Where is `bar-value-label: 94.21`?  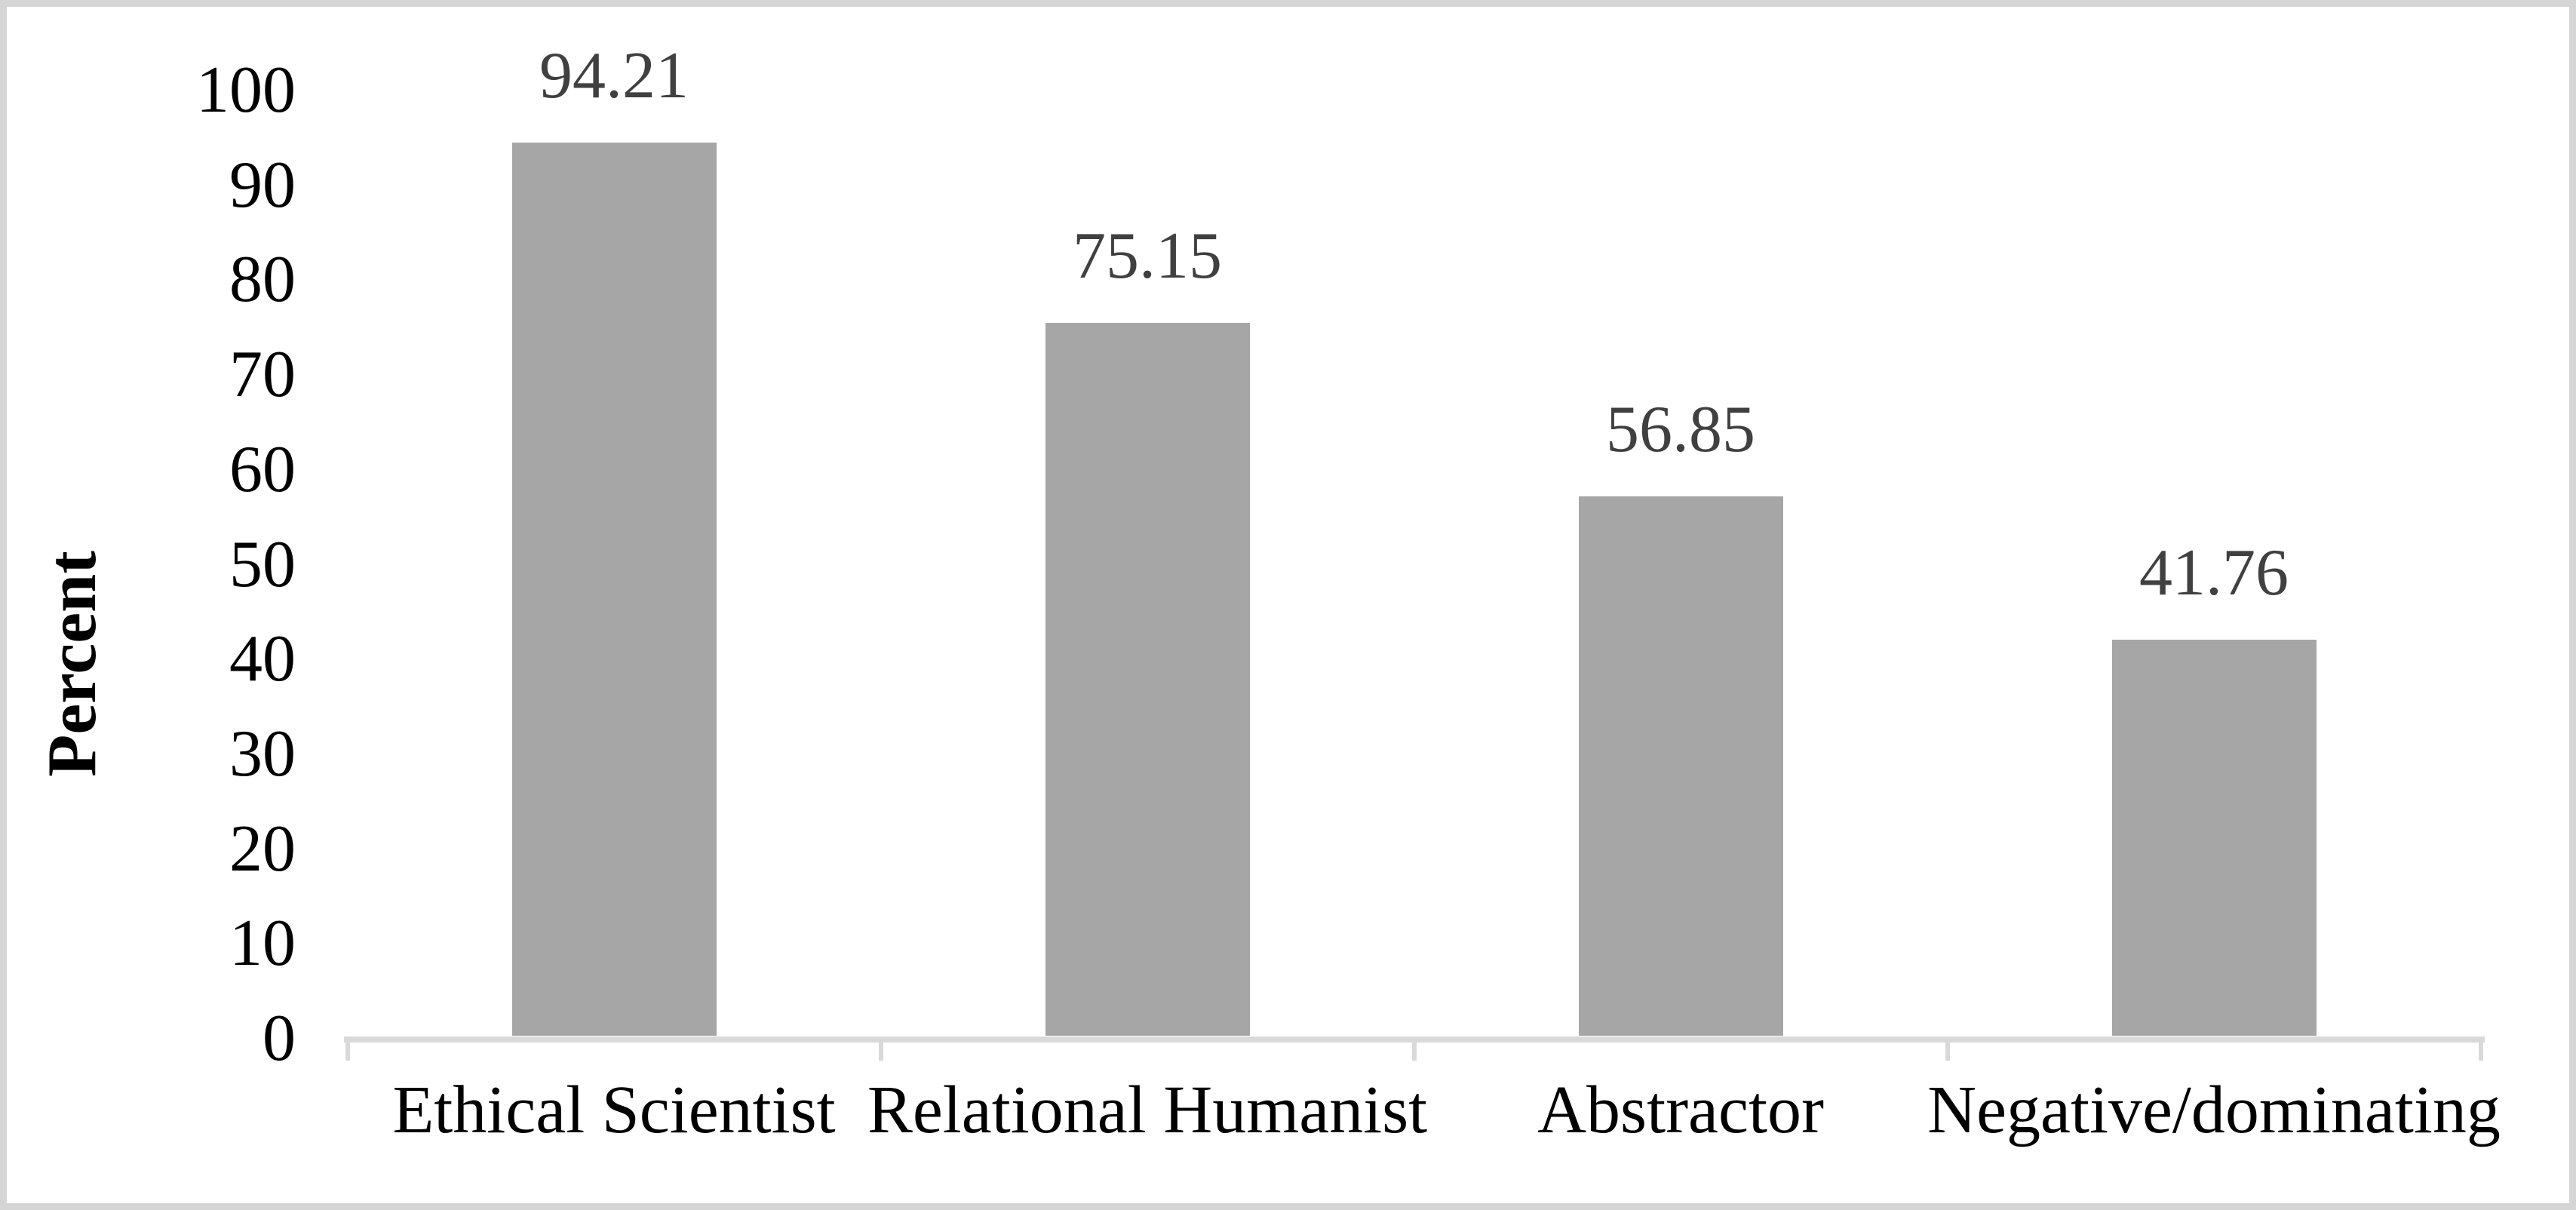
bar-value-label: 94.21 is located at coordinates (614, 75).